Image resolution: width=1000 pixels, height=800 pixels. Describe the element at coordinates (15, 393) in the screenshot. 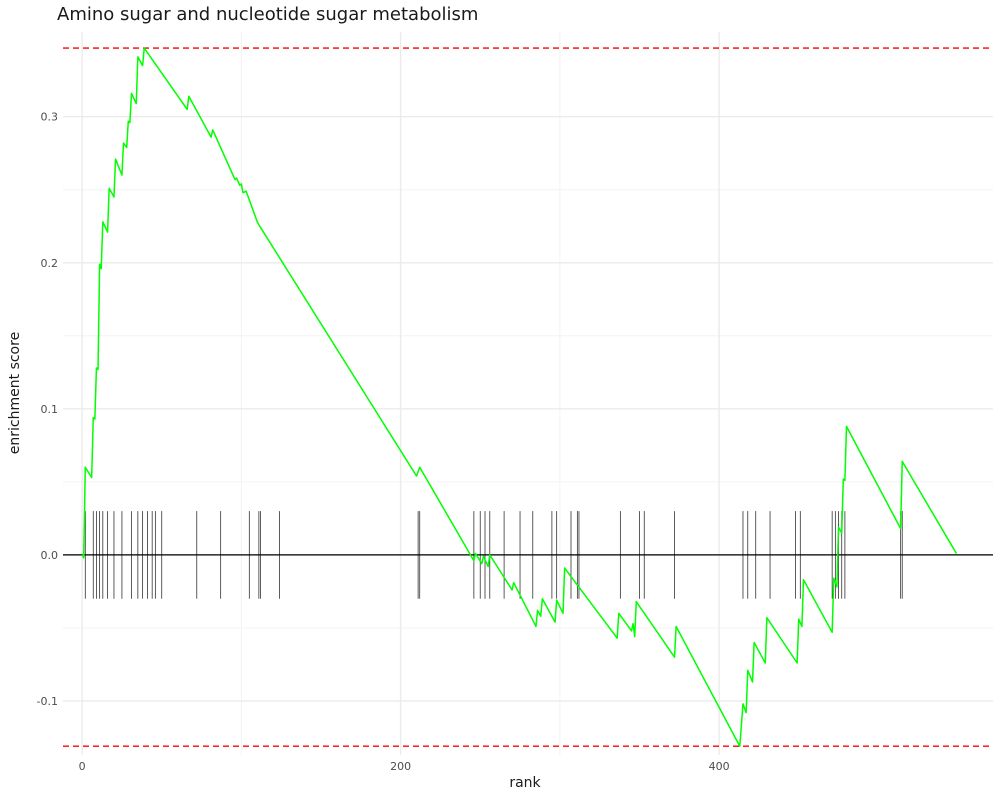

I see `y-axis-label: enrichment score` at that location.